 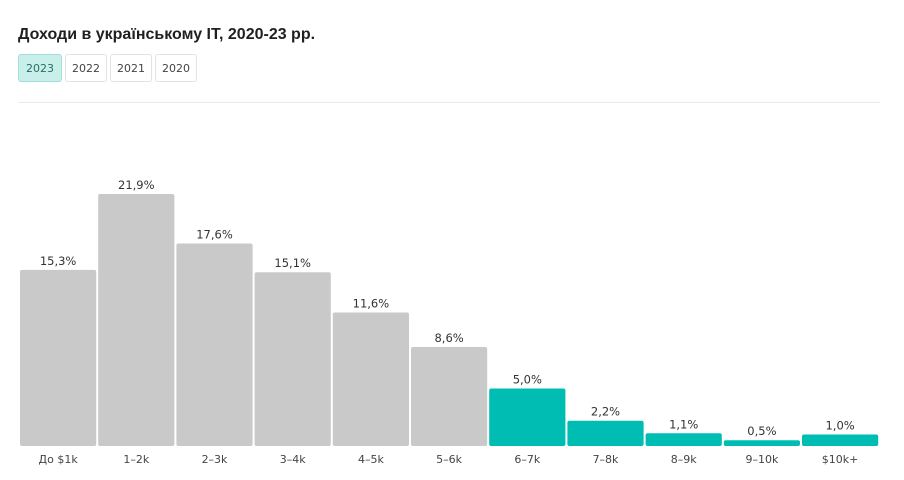 What do you see at coordinates (131, 68) in the screenshot?
I see `tab-2021: 2021` at bounding box center [131, 68].